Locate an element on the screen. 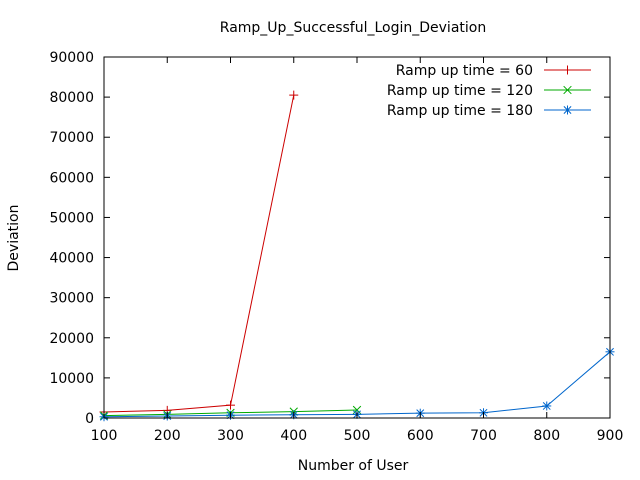 The image size is (640, 480). y-tick-label: 0 is located at coordinates (89, 419).